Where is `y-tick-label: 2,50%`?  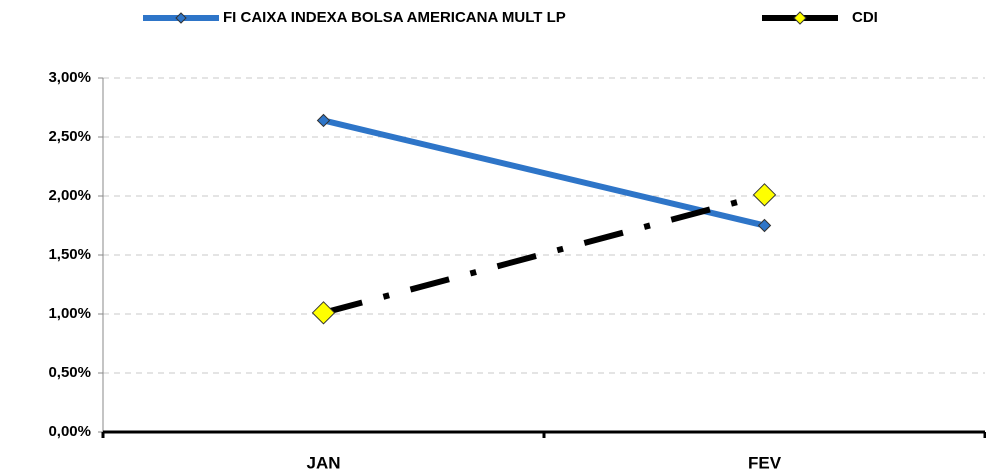
y-tick-label: 2,50% is located at coordinates (69, 136).